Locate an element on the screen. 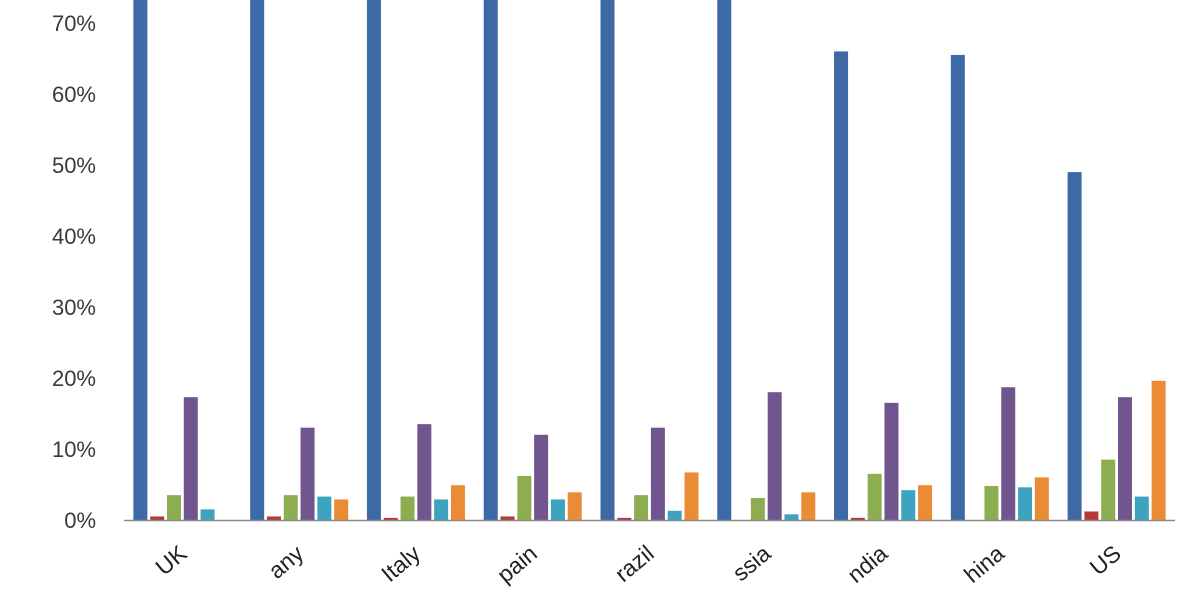  y-tick-label: 10% is located at coordinates (74, 449).